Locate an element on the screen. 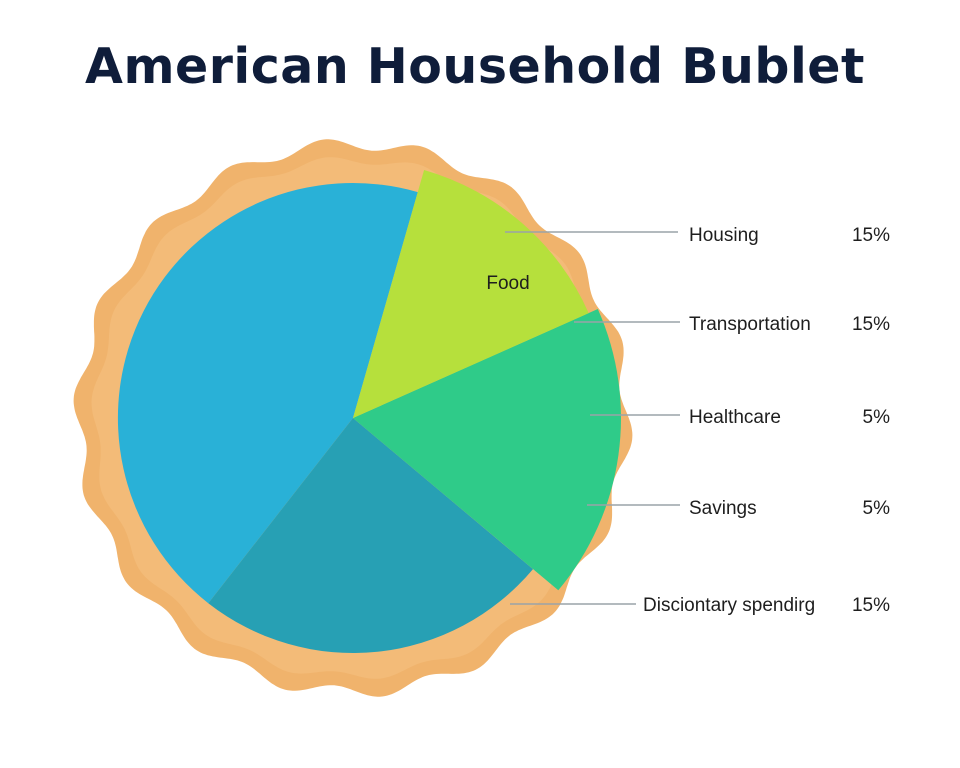  chart-title: American Household Bublet is located at coordinates (475, 66).